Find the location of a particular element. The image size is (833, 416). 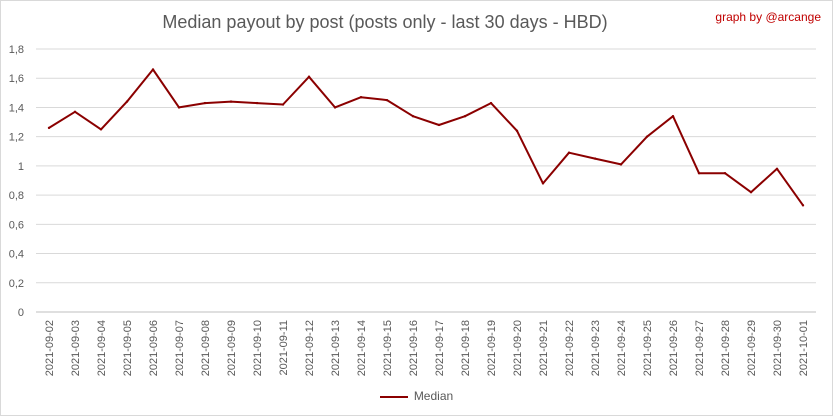

y-tick-label: 0,4 is located at coordinates (16, 255).